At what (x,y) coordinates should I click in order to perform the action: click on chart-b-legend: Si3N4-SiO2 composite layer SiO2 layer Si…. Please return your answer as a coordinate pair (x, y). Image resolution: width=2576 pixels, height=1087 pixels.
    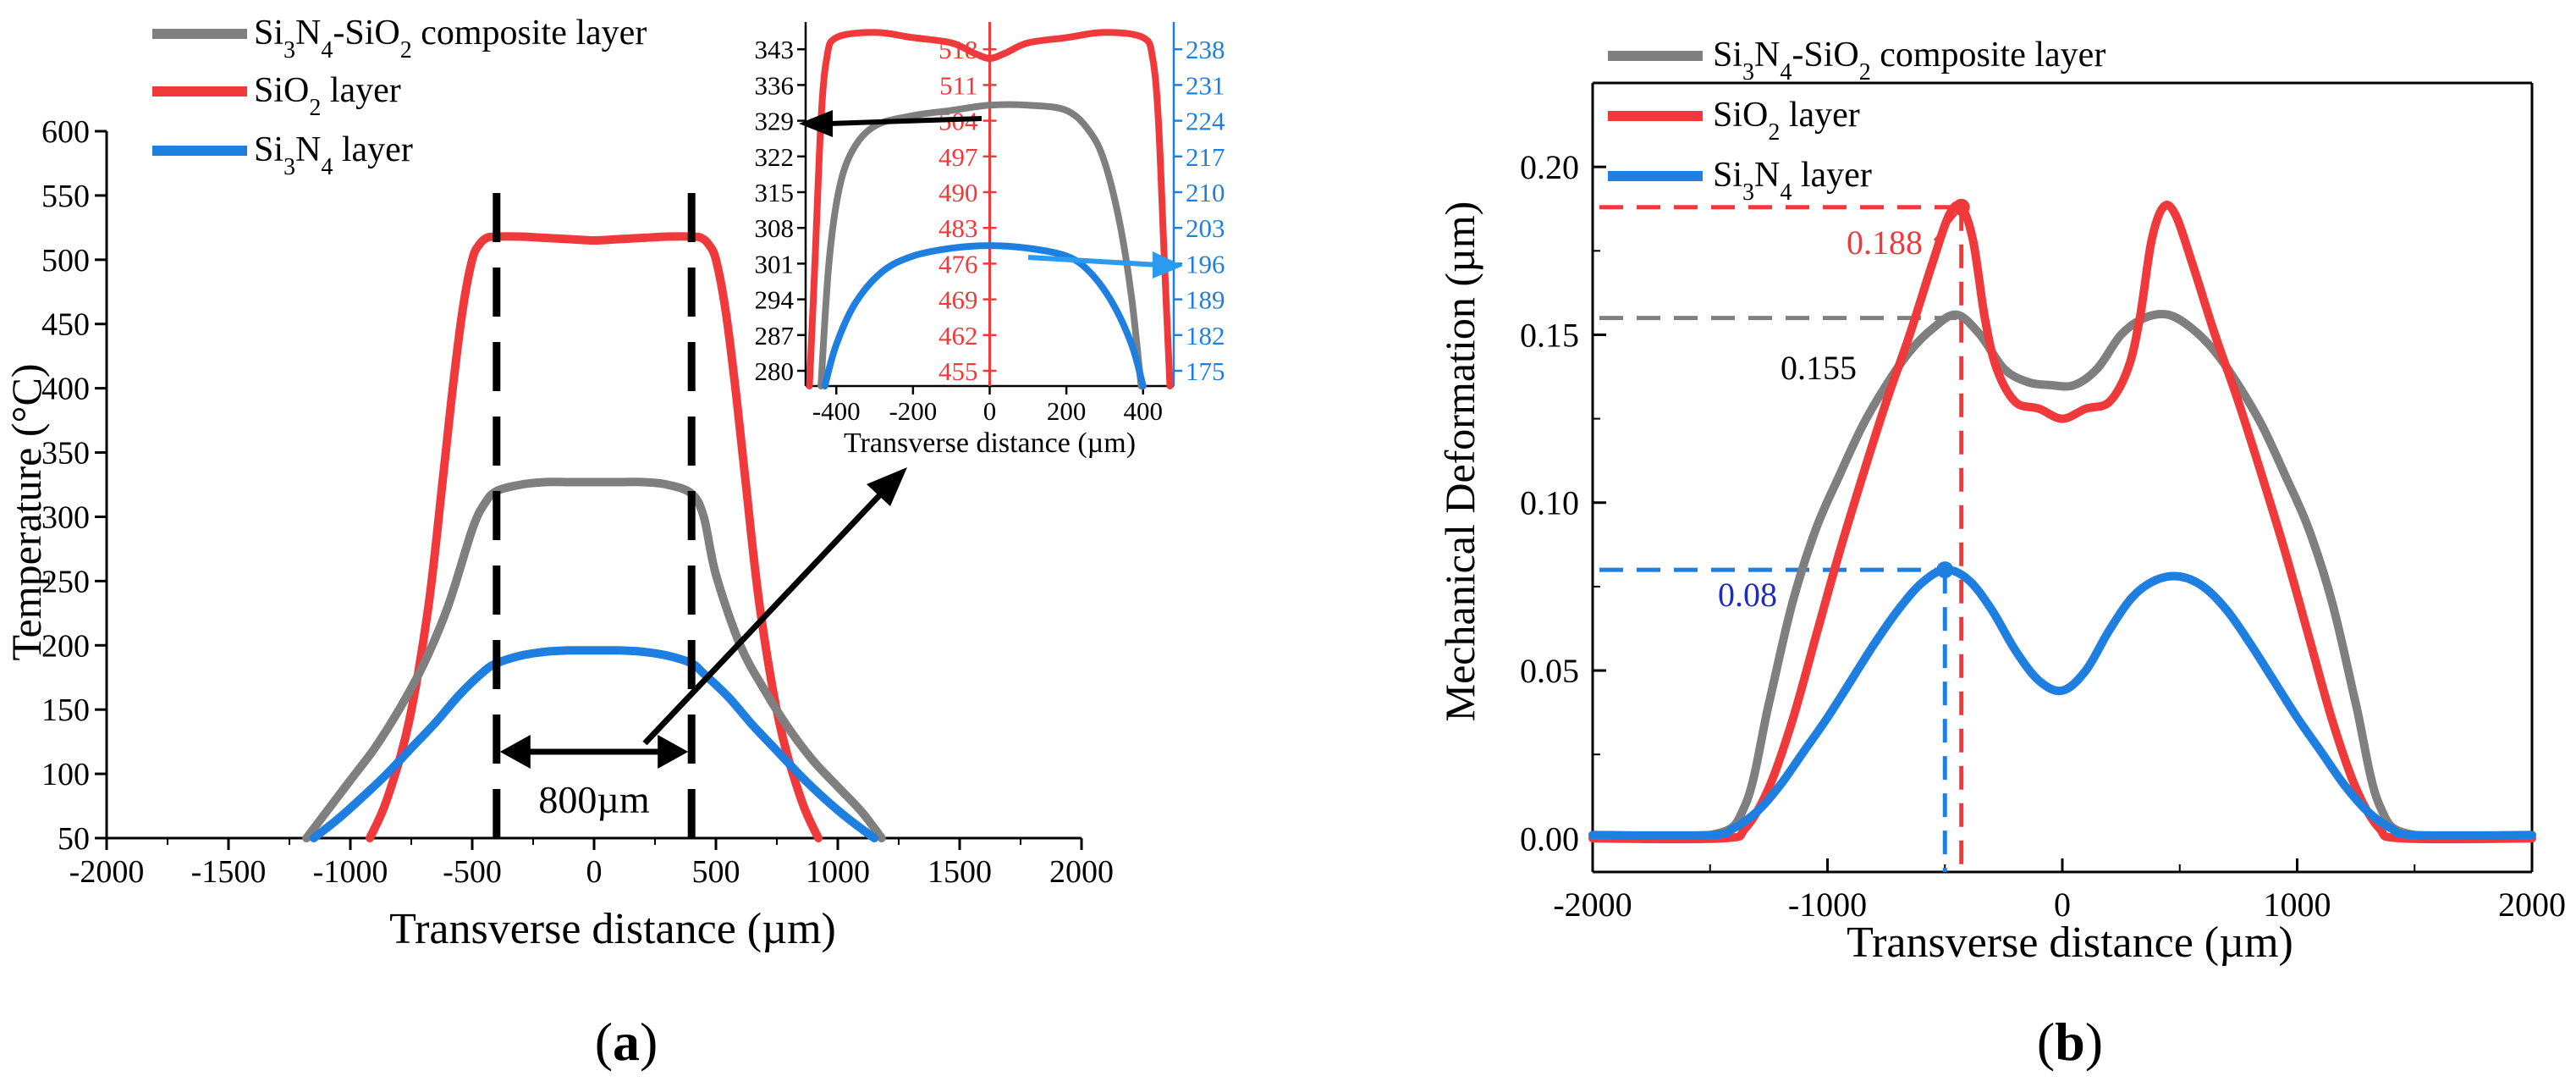
    Looking at the image, I should click on (1856, 121).